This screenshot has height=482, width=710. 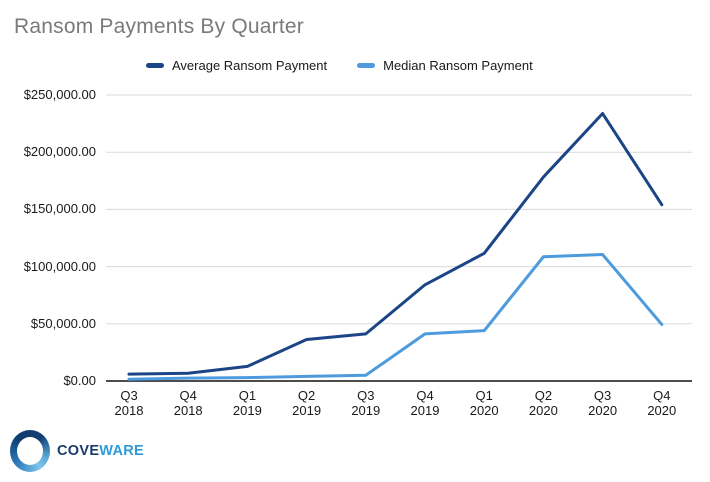 What do you see at coordinates (250, 65) in the screenshot?
I see `legend-label-average: Average Ransom Payment` at bounding box center [250, 65].